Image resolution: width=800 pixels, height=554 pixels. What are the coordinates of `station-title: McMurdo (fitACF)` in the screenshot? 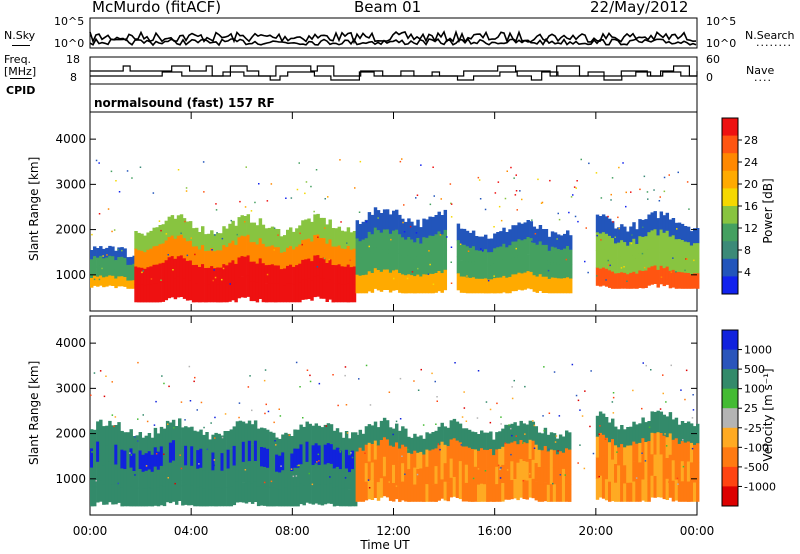 It's located at (157, 8).